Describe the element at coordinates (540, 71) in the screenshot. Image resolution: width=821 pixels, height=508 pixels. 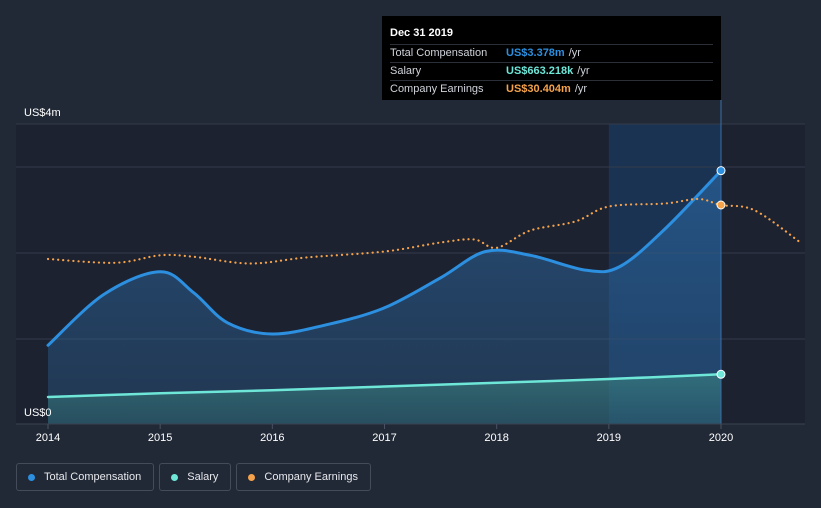
I see `tooltip-value: US$663.218k` at that location.